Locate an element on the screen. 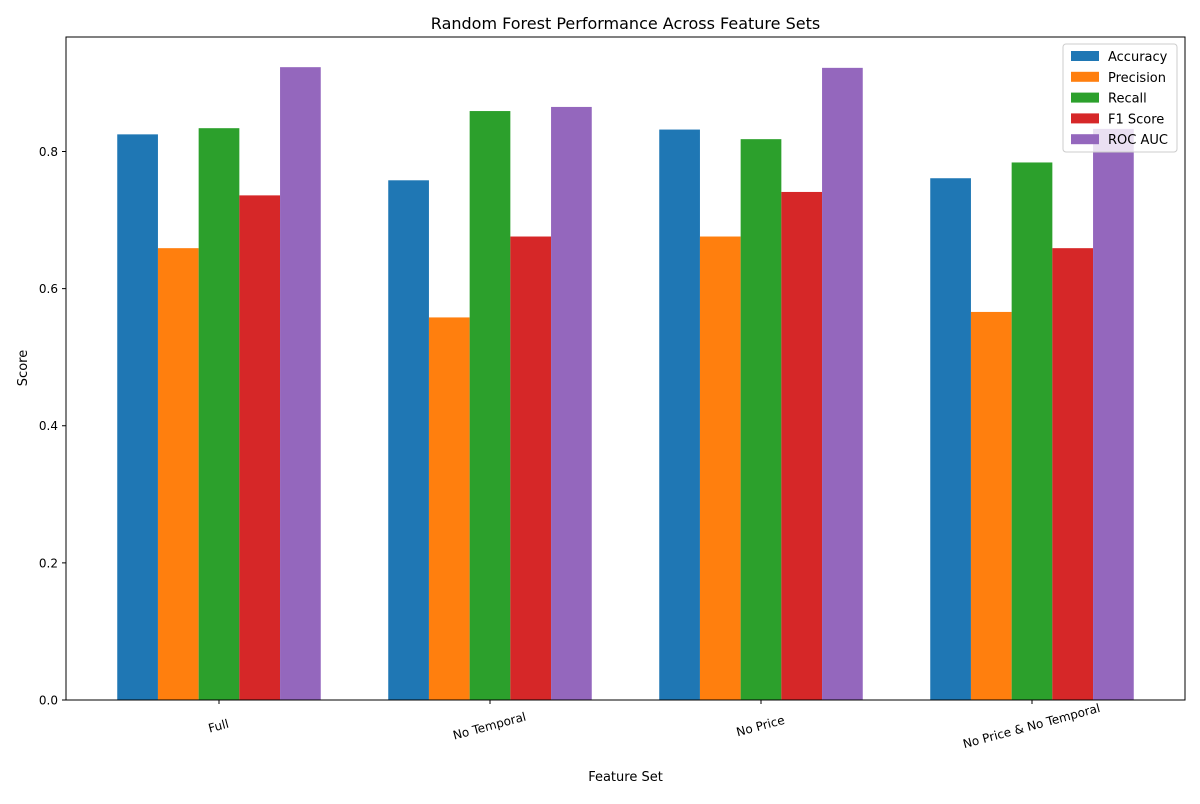 Image resolution: width=1200 pixels, height=804 pixels. x-tick-label-1: No Temporal is located at coordinates (489, 726).